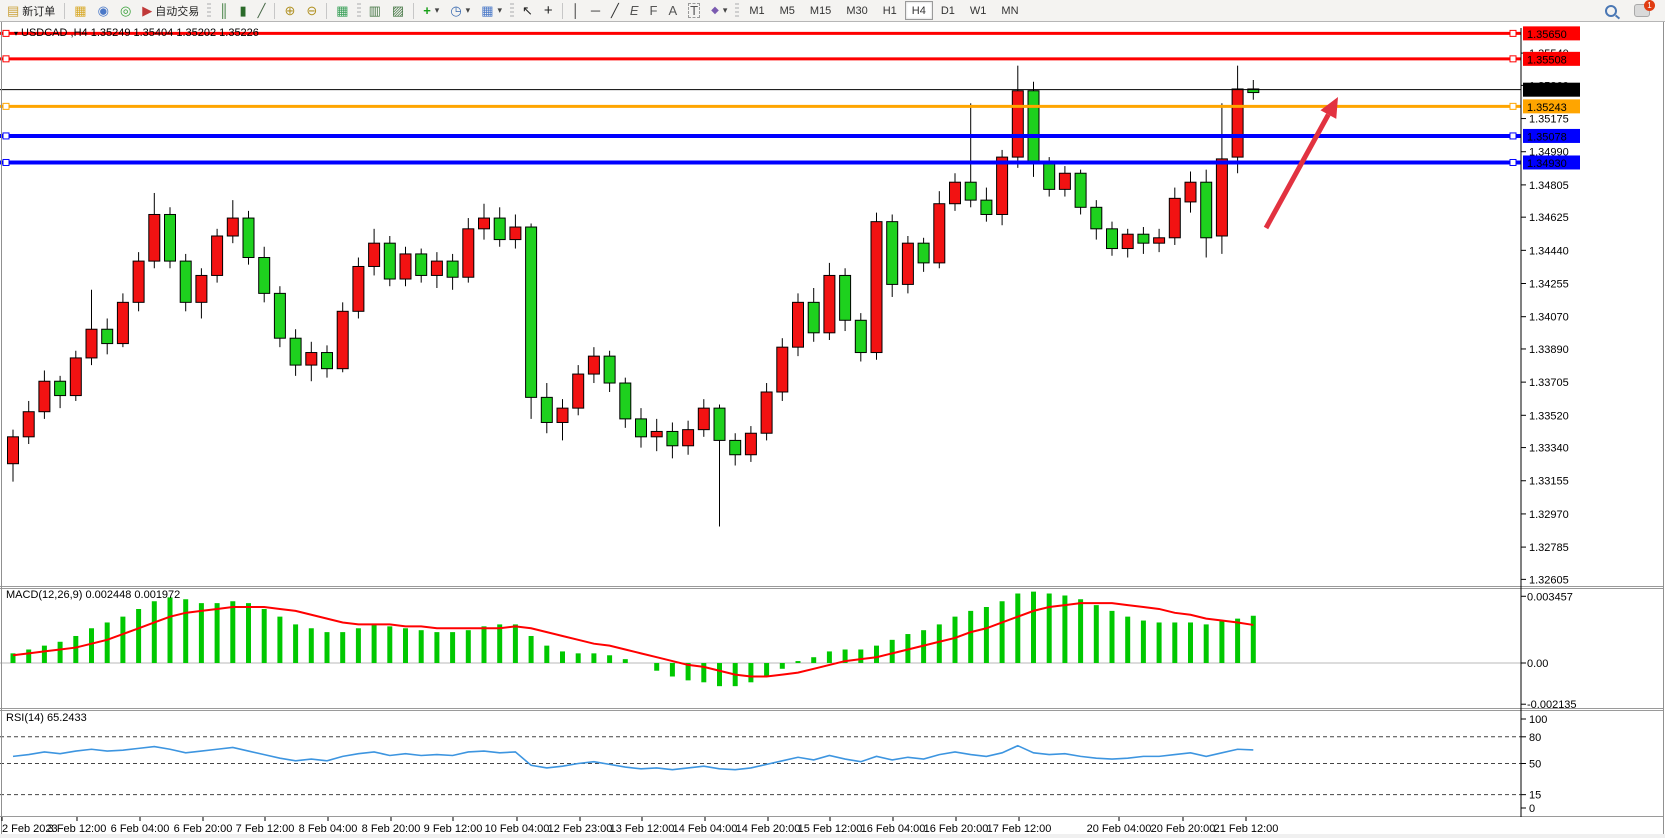 This screenshot has height=838, width=1665. What do you see at coordinates (1642, 10) in the screenshot?
I see `notifications-button: 1` at bounding box center [1642, 10].